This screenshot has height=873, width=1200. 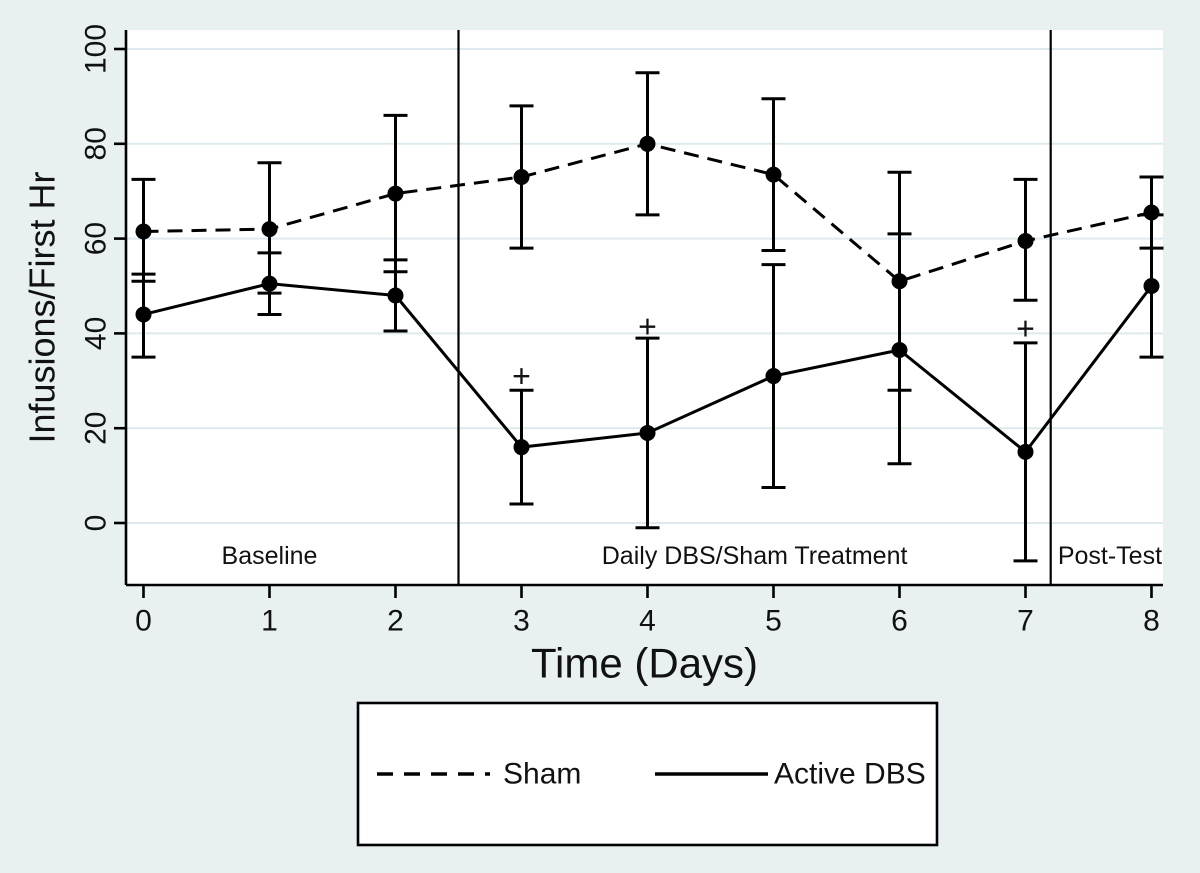 I want to click on y-tick-label: 80, so click(x=96, y=143).